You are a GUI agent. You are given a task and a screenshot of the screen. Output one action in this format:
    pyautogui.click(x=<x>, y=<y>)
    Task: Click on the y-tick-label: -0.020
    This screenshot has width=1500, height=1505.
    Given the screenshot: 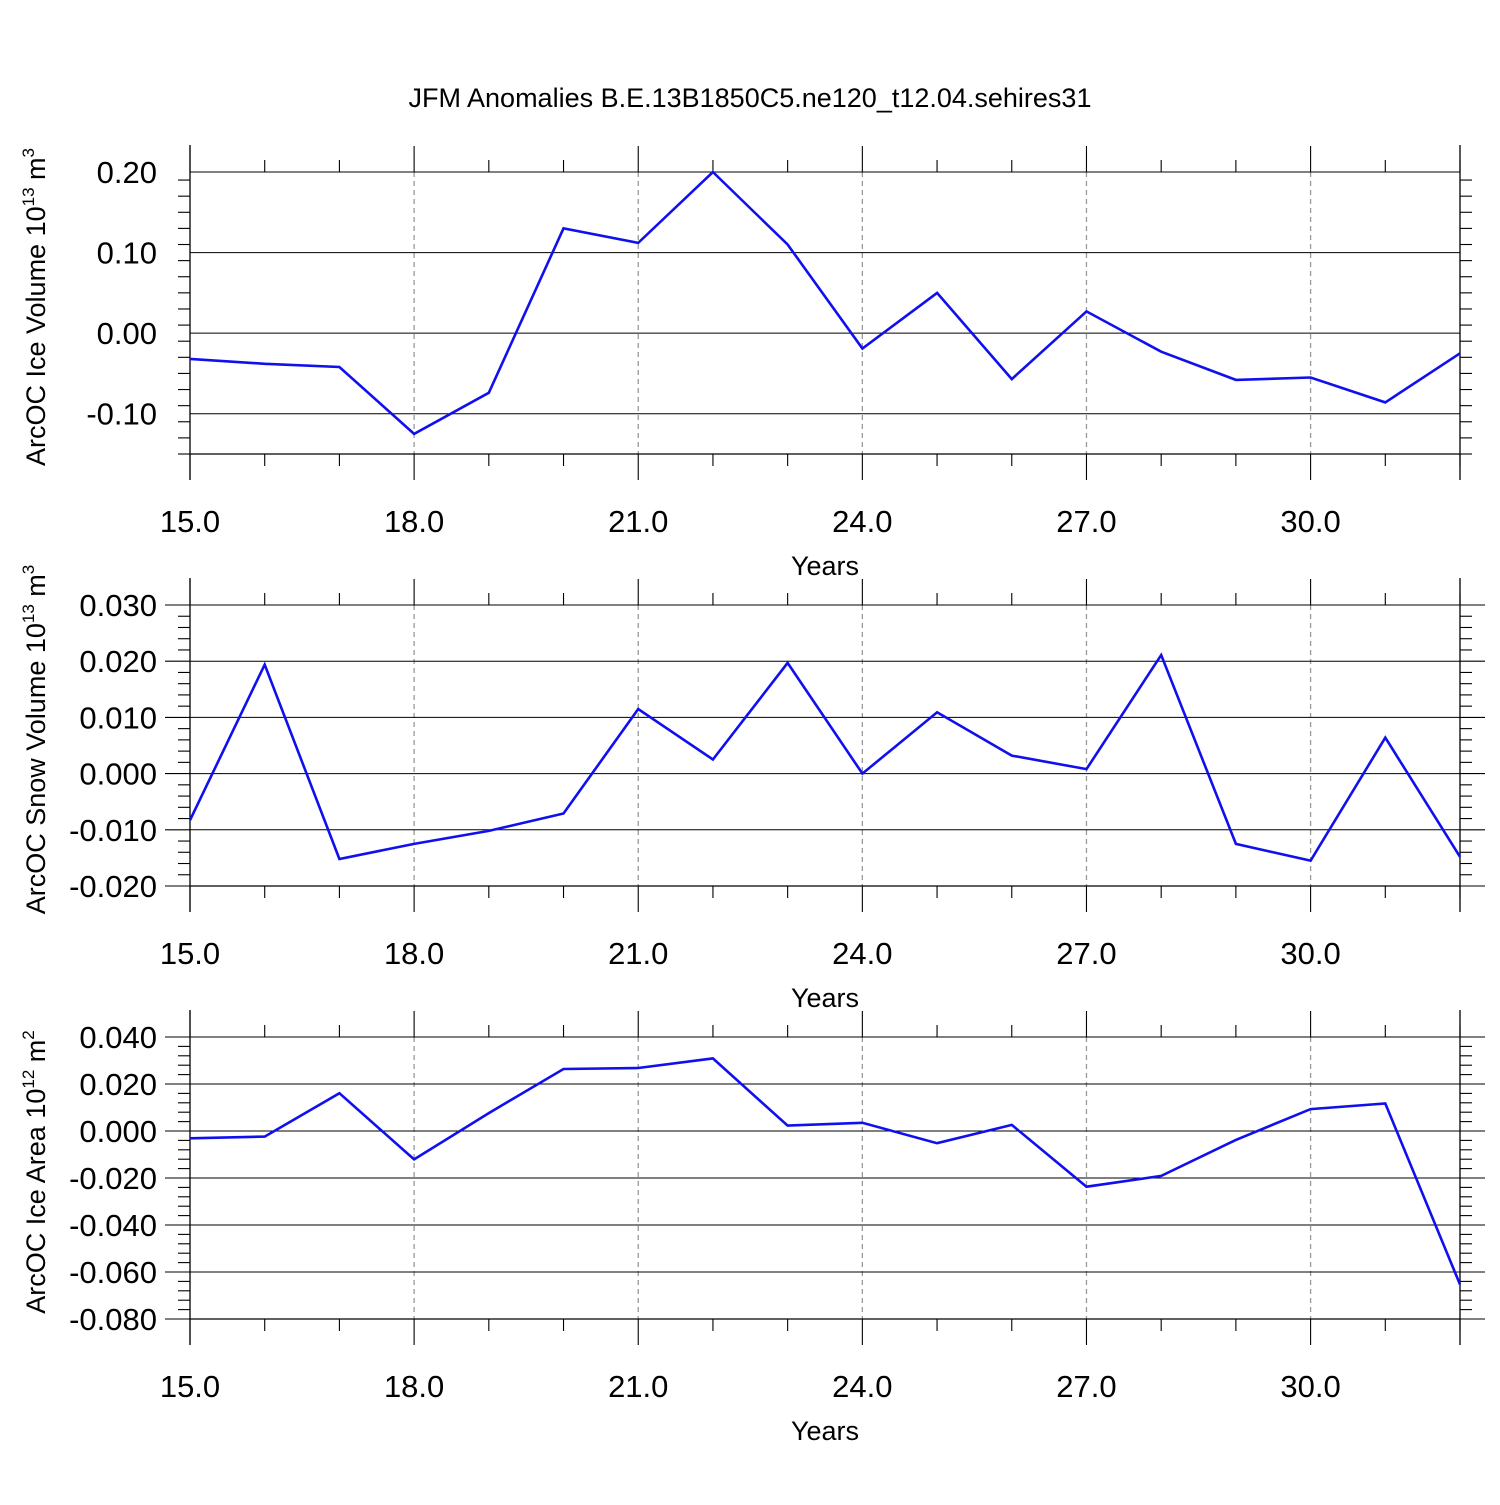 What is the action you would take?
    pyautogui.click(x=113, y=886)
    